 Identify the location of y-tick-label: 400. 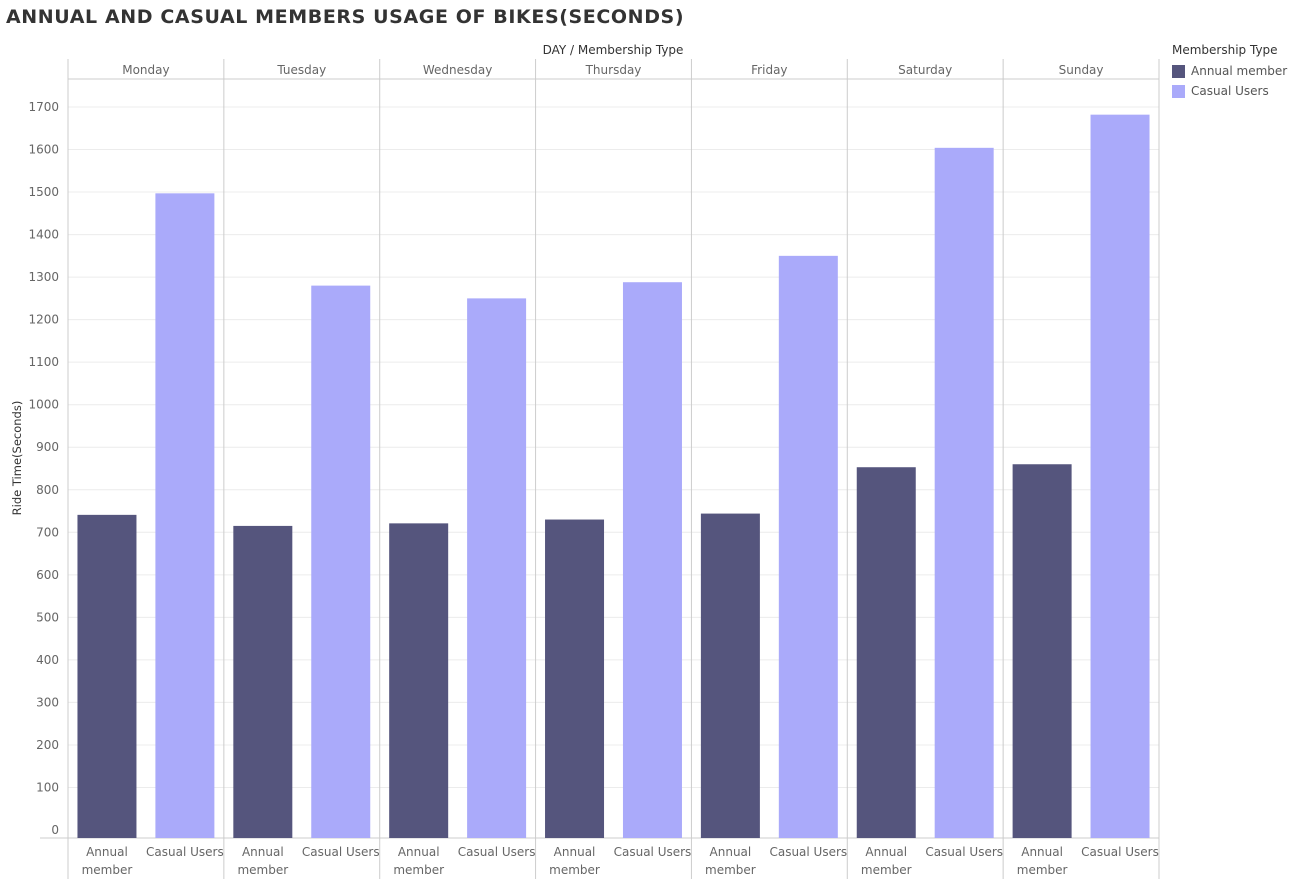
(47, 660).